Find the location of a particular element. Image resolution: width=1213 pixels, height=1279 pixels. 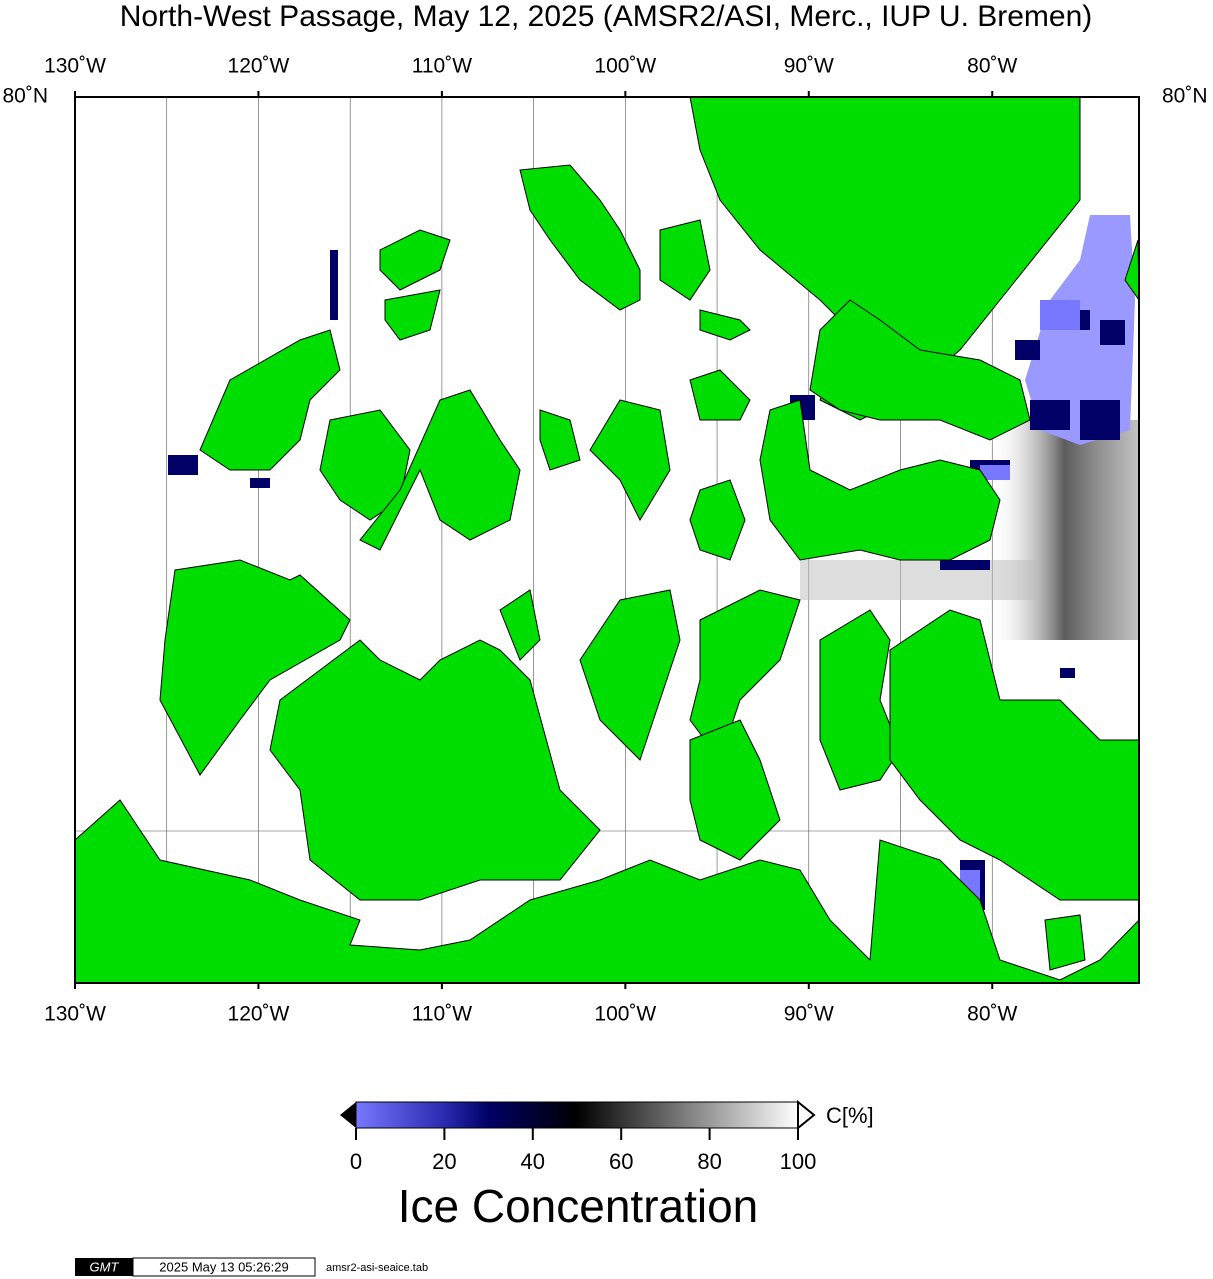

logo-box is located at coordinates (104, 1267).